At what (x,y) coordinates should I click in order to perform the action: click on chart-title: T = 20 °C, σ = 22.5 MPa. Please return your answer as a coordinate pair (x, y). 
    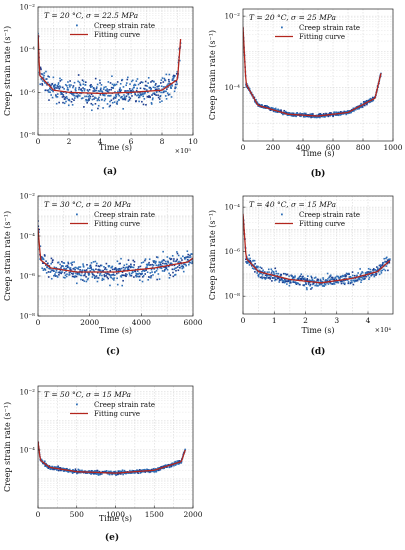
    Looking at the image, I should click on (91, 15).